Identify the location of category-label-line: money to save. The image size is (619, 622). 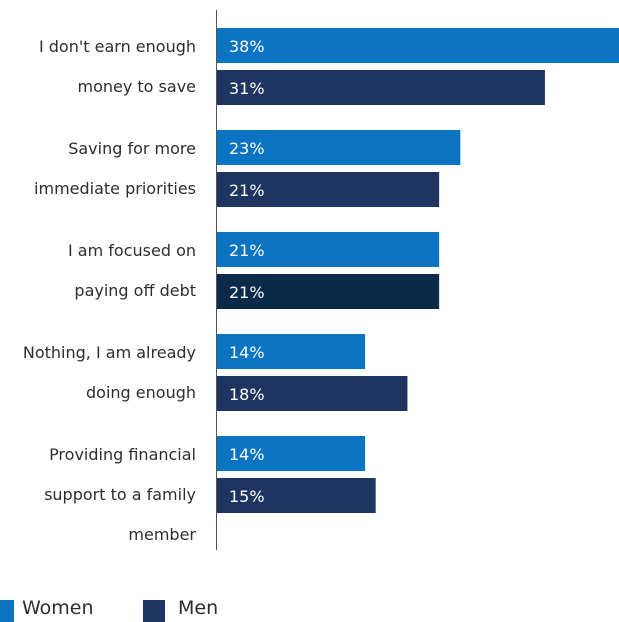
(136, 86).